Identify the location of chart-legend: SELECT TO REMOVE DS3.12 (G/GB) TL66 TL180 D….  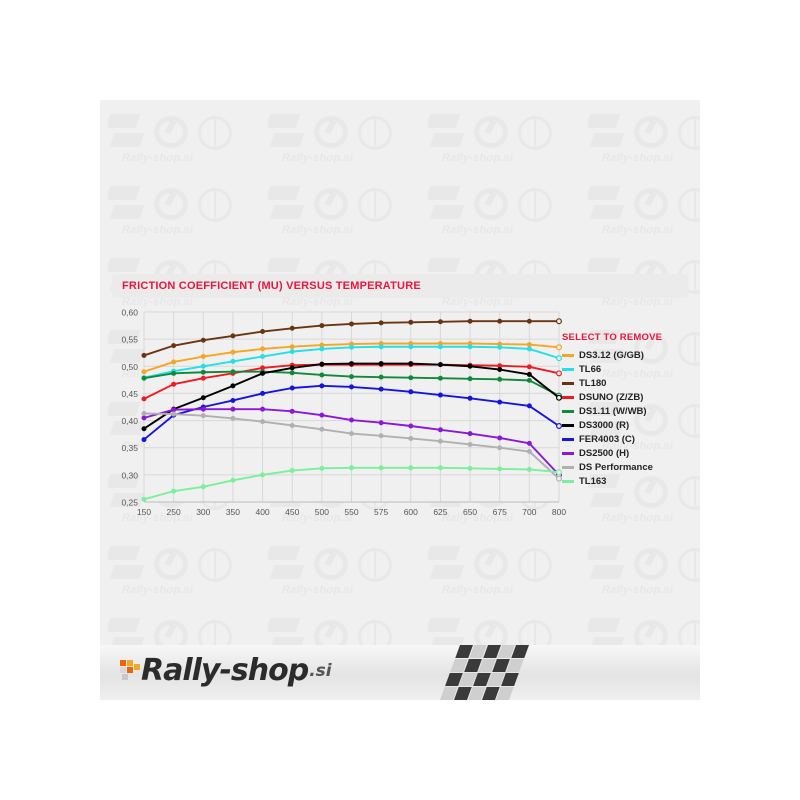
(627, 410).